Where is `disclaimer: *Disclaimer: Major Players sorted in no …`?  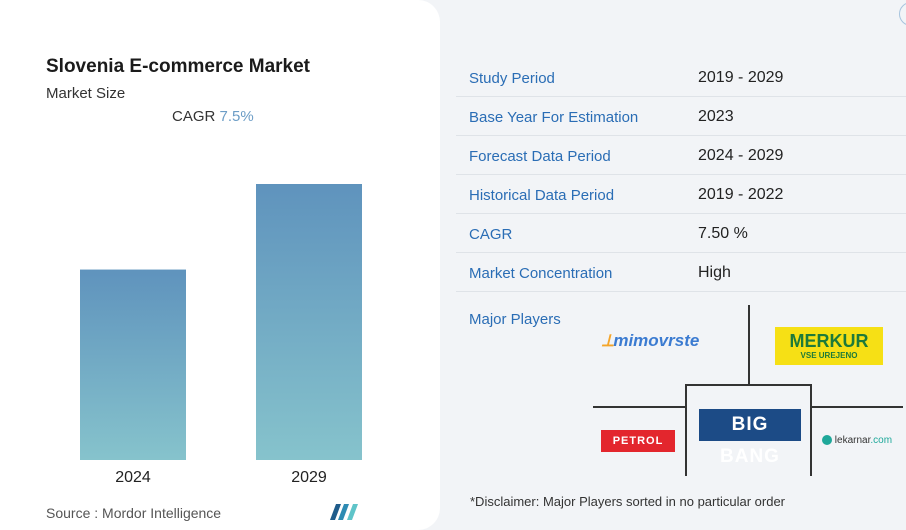
disclaimer: *Disclaimer: Major Players sorted in no … is located at coordinates (628, 501).